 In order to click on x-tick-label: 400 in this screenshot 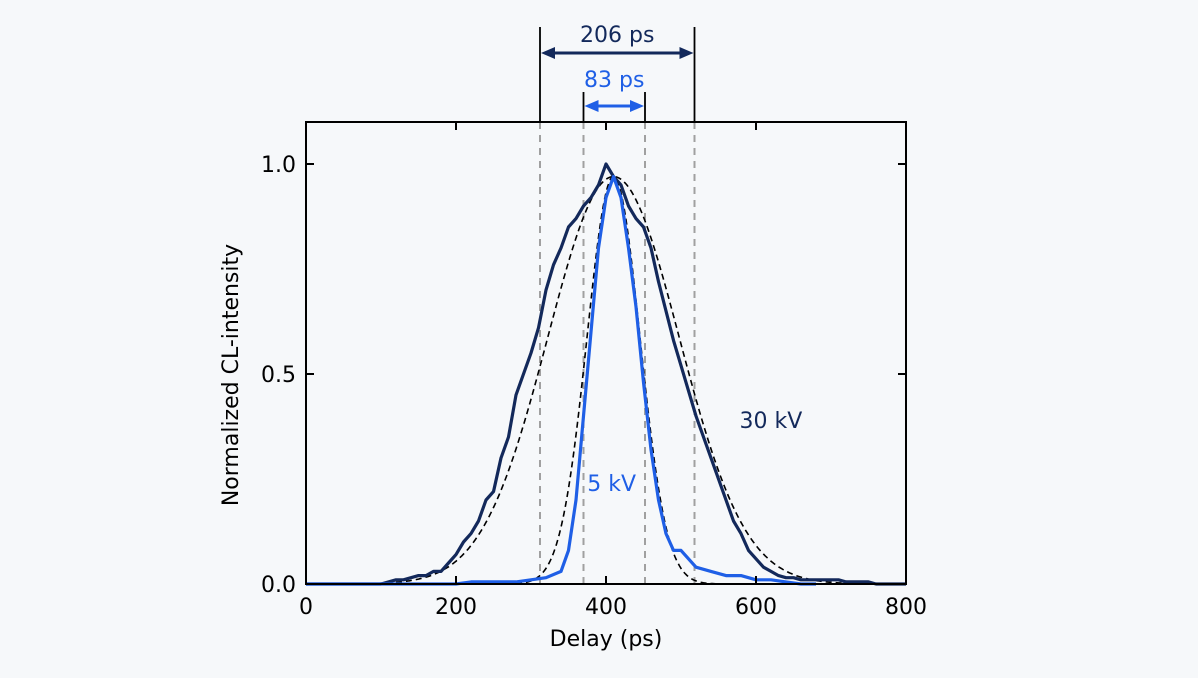, I will do `click(606, 607)`.